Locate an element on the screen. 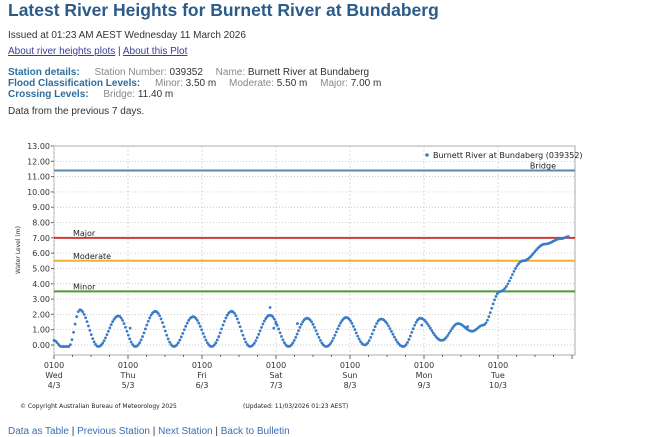 The width and height of the screenshot is (670, 437). y-tick-label: 8.00 is located at coordinates (41, 223).